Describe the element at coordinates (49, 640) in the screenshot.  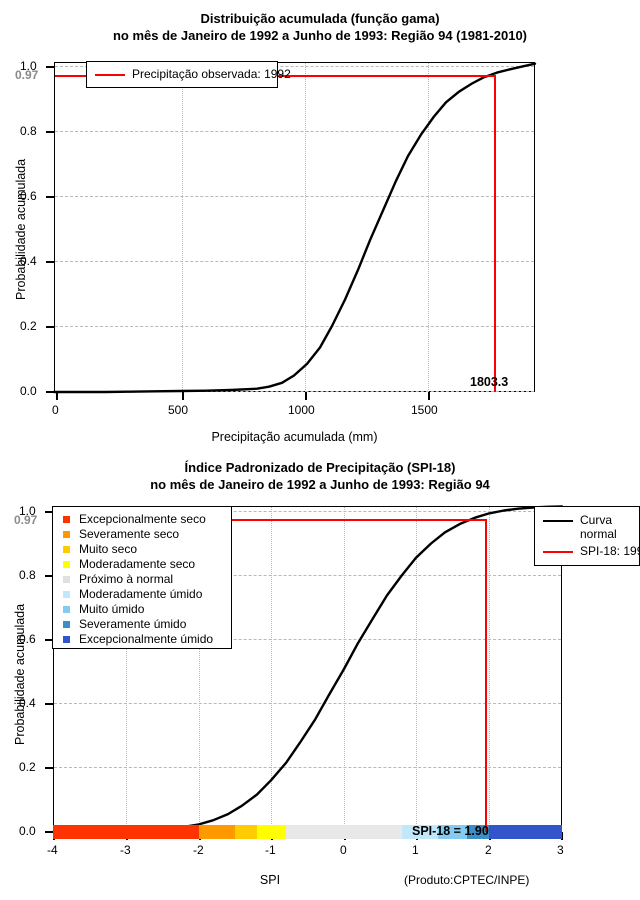
I see `bottom-ytick-0.6` at that location.